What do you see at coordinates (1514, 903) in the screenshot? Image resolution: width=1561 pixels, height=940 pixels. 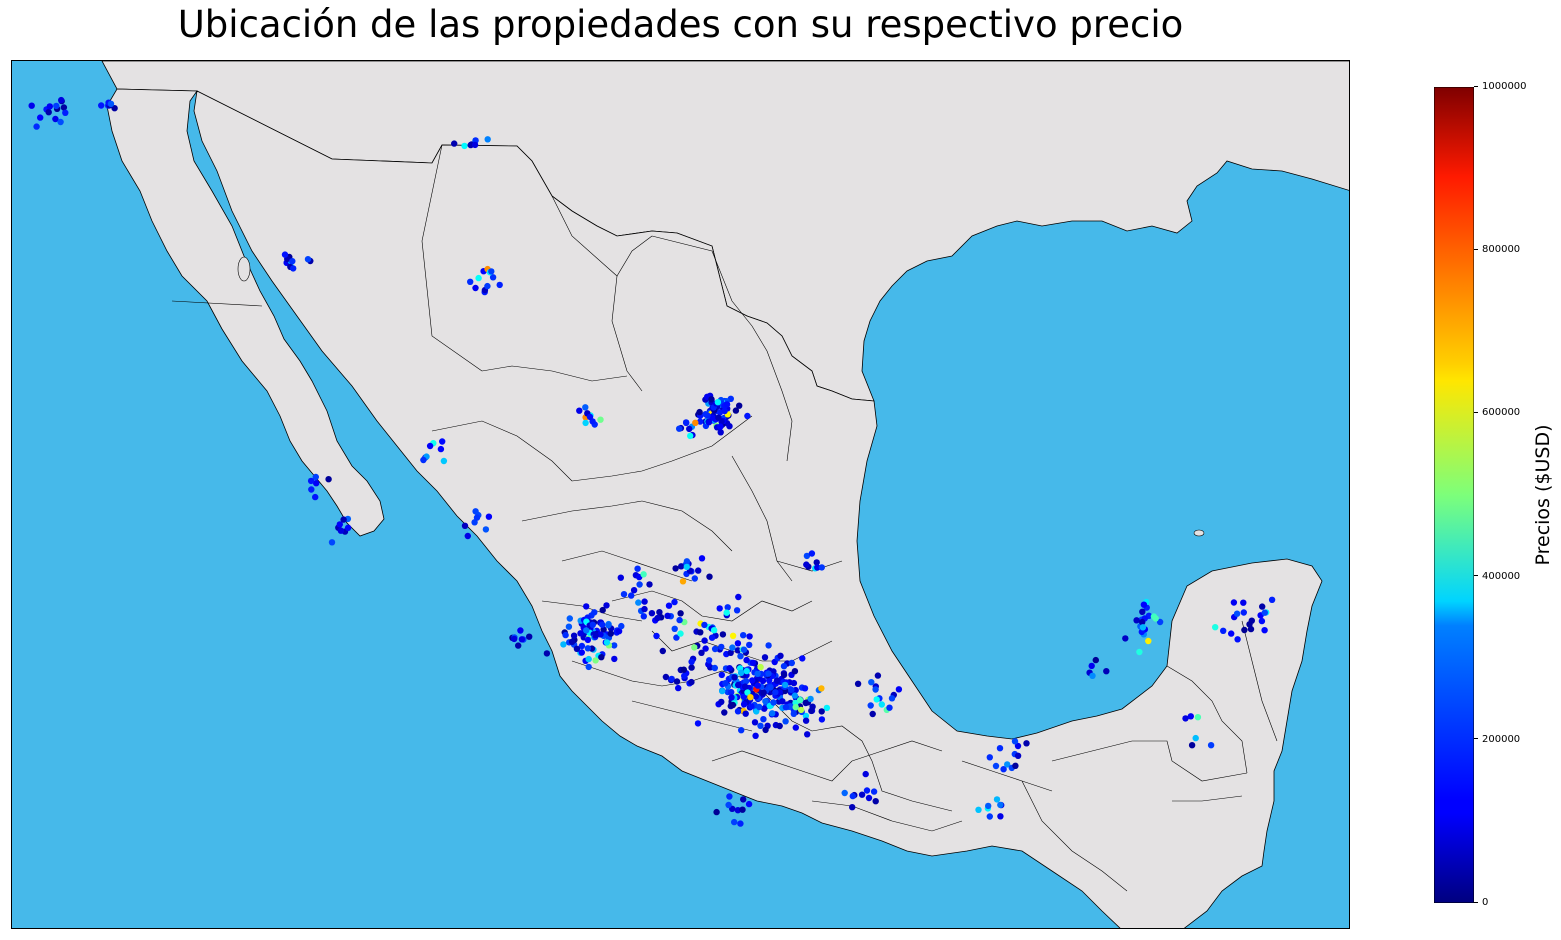 I see `colorbar-tick-label: 0` at bounding box center [1514, 903].